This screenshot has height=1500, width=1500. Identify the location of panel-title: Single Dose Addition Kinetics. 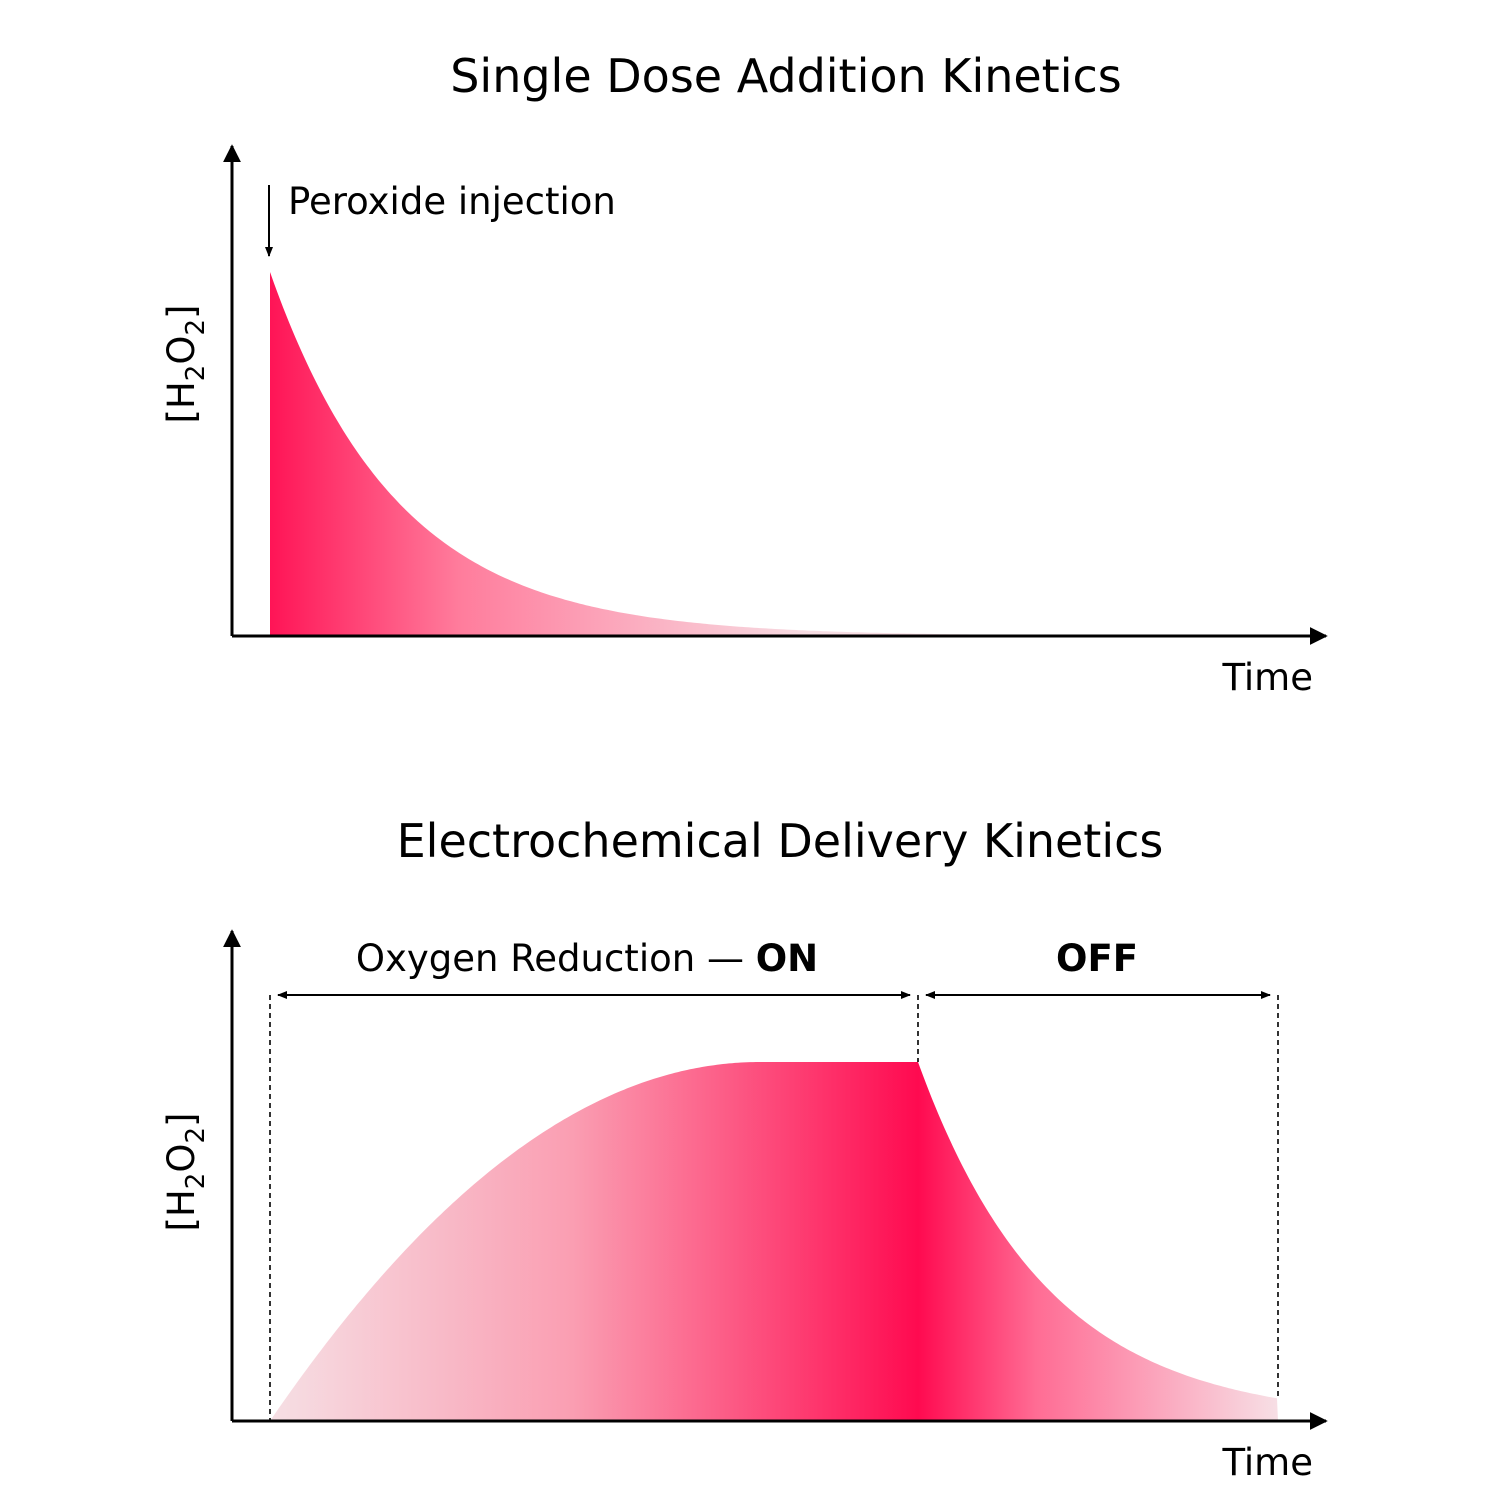
(786, 76).